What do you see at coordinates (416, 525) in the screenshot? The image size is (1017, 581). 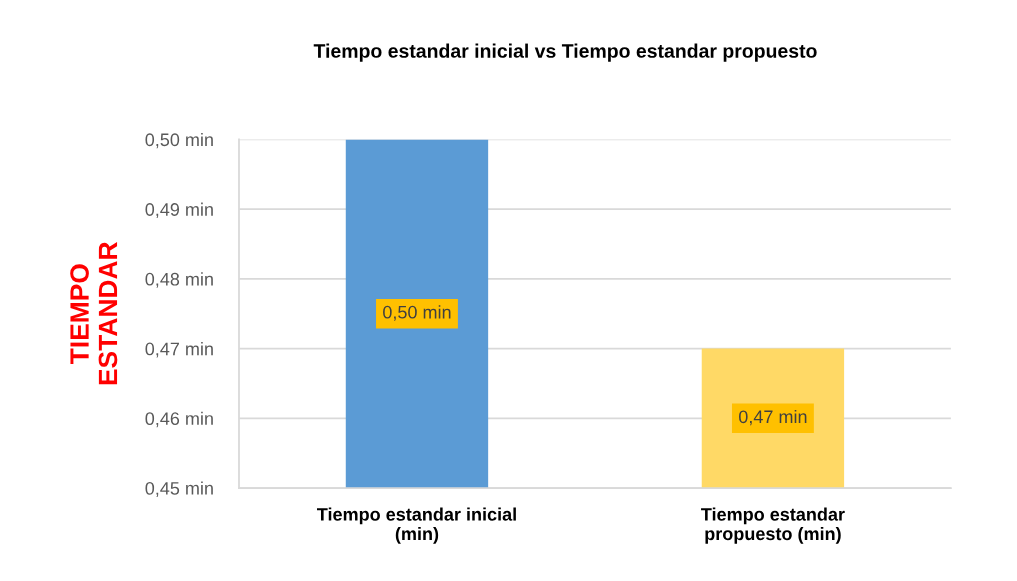 I see `x-tick-label: Tiempo estandar inicial (min)` at bounding box center [416, 525].